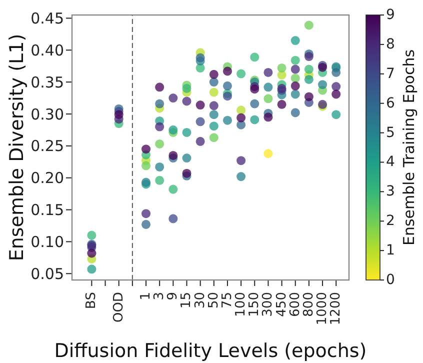 This screenshot has width=423, height=363. I want to click on y-tick-label: 0.20, so click(47, 178).